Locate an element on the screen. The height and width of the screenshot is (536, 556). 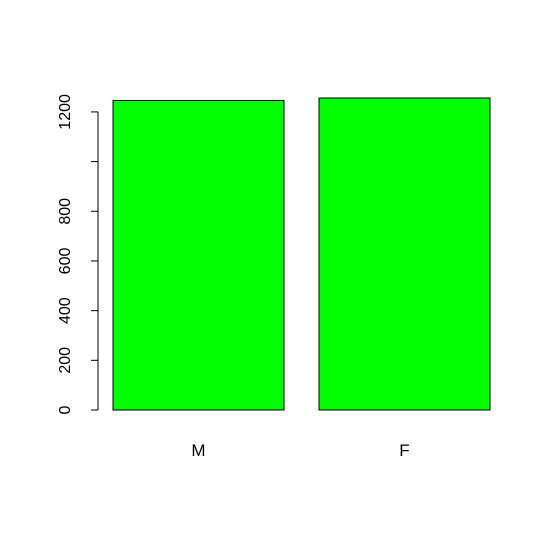
y-tick-label: 800 is located at coordinates (65, 211).